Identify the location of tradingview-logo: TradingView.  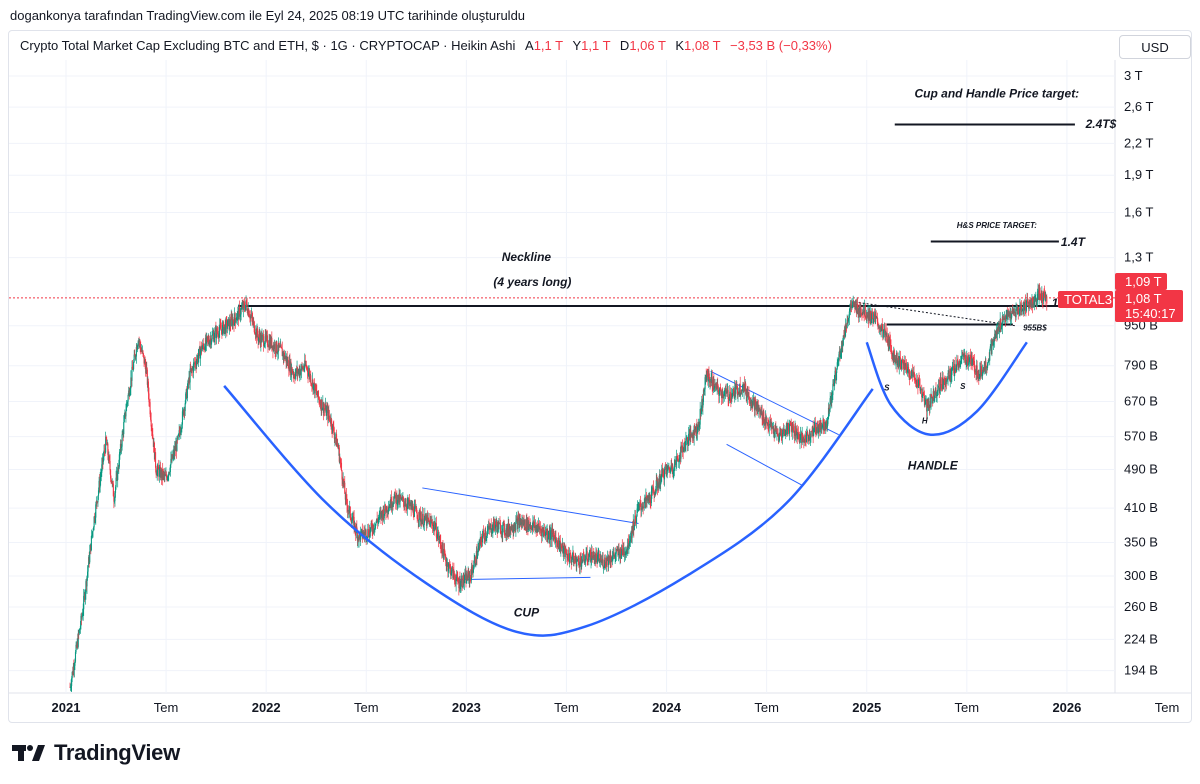
(96, 753).